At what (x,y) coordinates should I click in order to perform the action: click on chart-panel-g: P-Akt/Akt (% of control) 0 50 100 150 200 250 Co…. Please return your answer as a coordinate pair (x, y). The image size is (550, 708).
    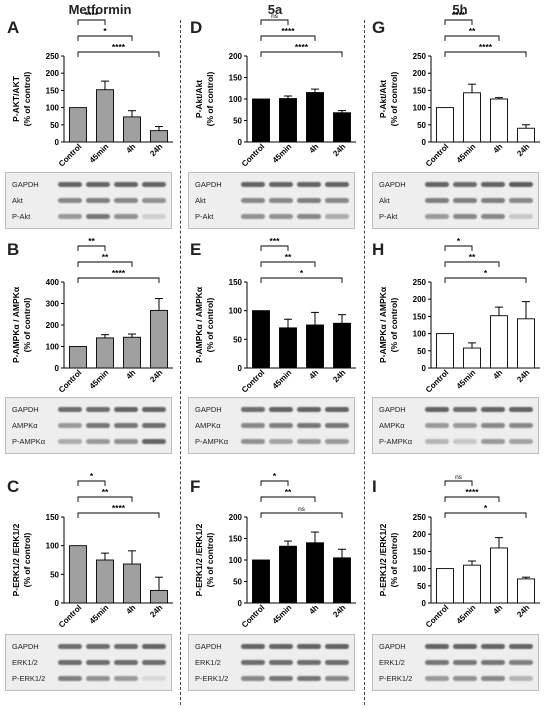
    Looking at the image, I should click on (457, 92).